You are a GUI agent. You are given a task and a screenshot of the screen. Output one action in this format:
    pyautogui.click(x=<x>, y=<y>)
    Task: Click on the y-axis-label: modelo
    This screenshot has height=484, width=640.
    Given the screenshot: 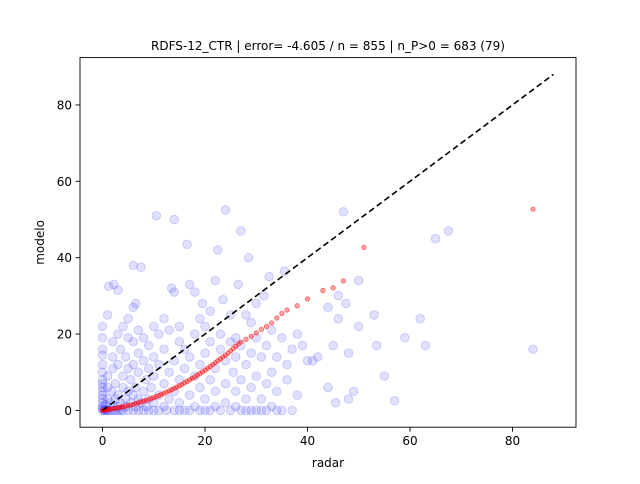 What is the action you would take?
    pyautogui.click(x=40, y=242)
    